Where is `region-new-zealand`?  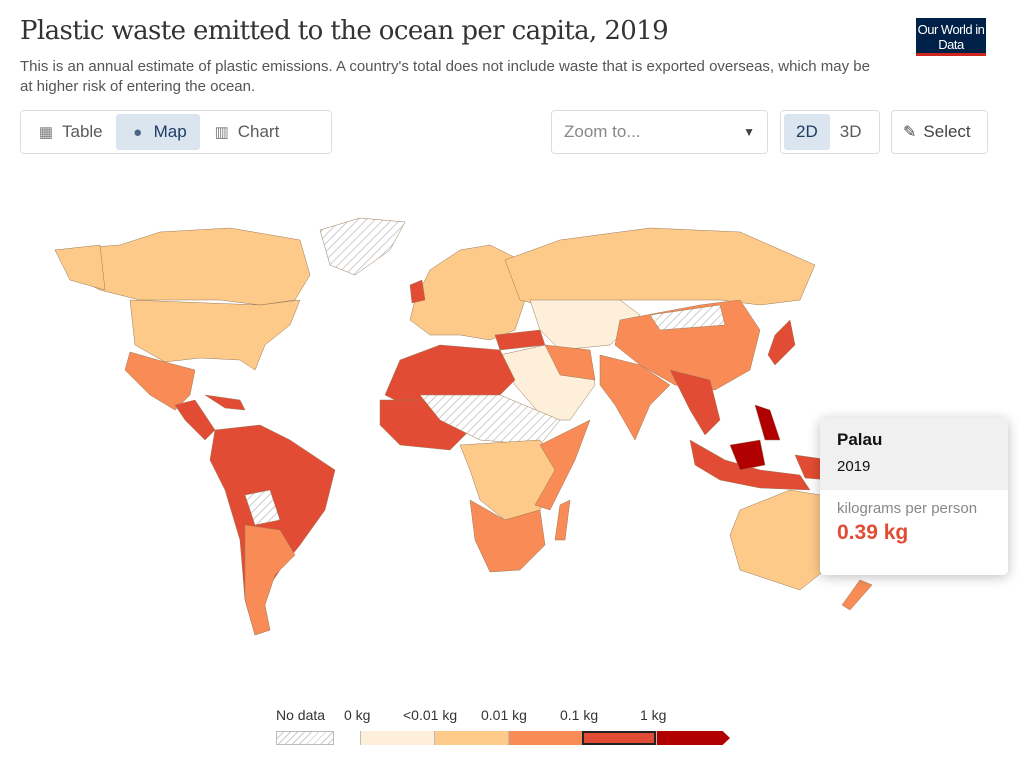
region-new-zealand is located at coordinates (857, 595).